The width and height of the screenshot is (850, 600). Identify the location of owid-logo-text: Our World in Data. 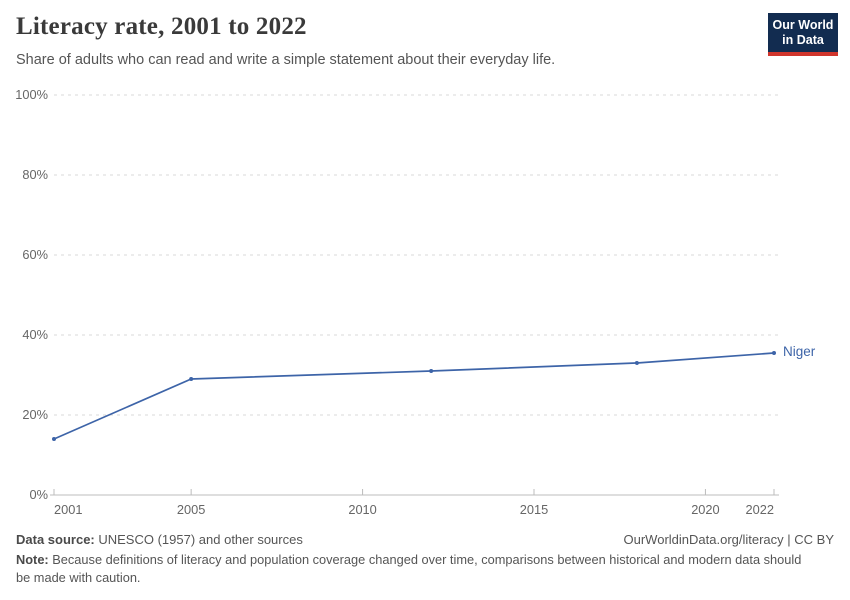
(803, 32).